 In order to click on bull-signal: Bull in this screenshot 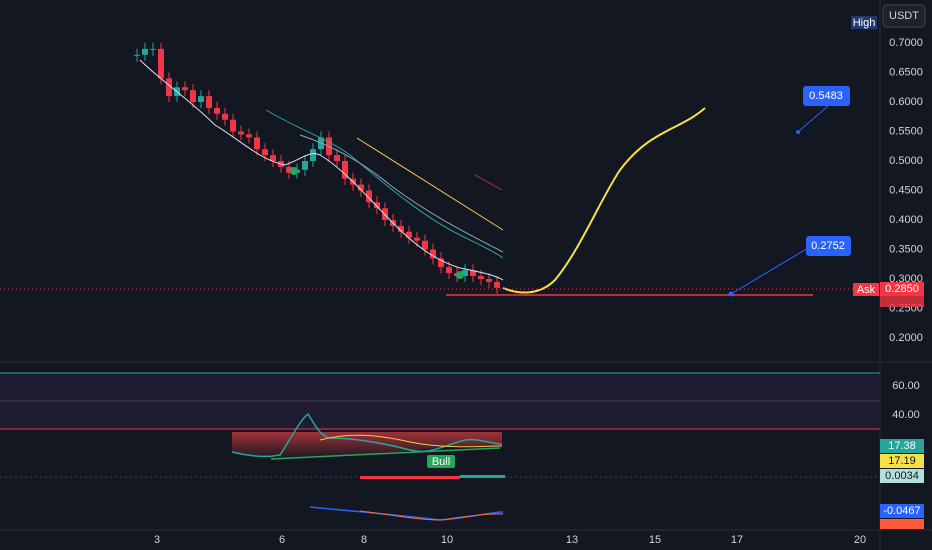, I will do `click(441, 462)`.